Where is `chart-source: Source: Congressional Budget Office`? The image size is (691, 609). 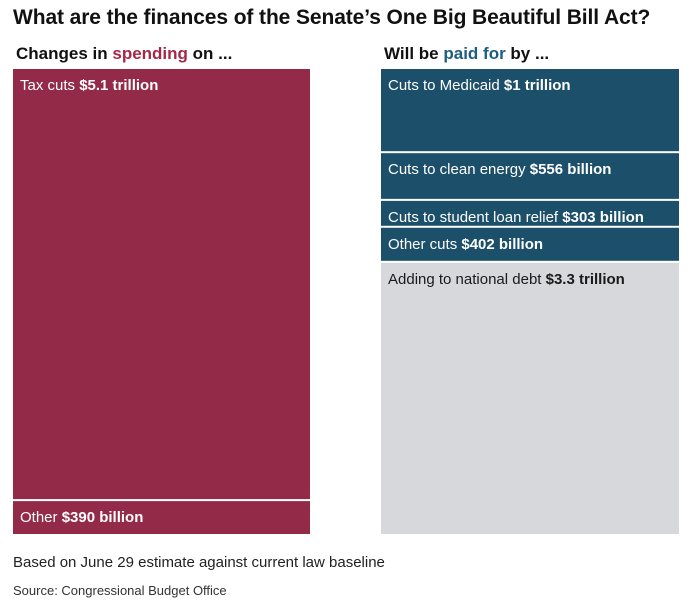
chart-source: Source: Congressional Budget Office is located at coordinates (120, 590).